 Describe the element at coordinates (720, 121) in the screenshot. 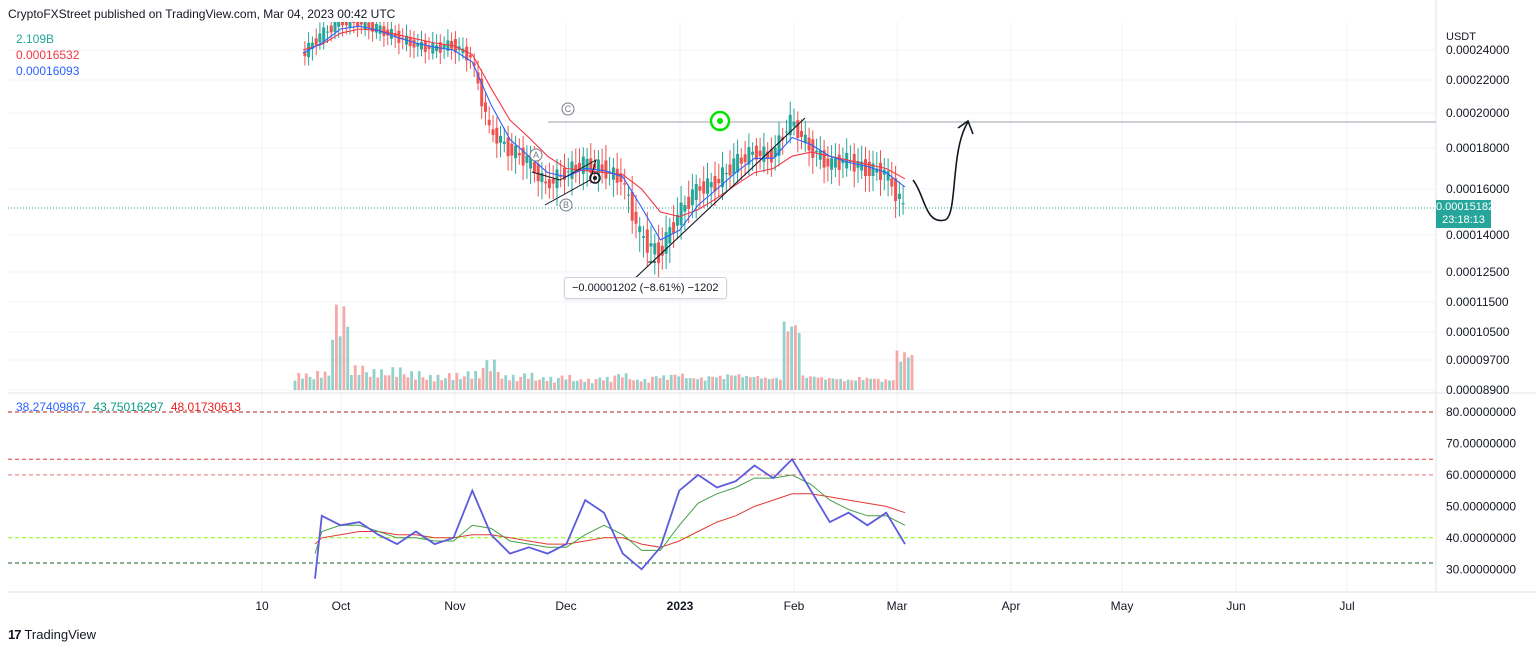

I see `target-dot` at that location.